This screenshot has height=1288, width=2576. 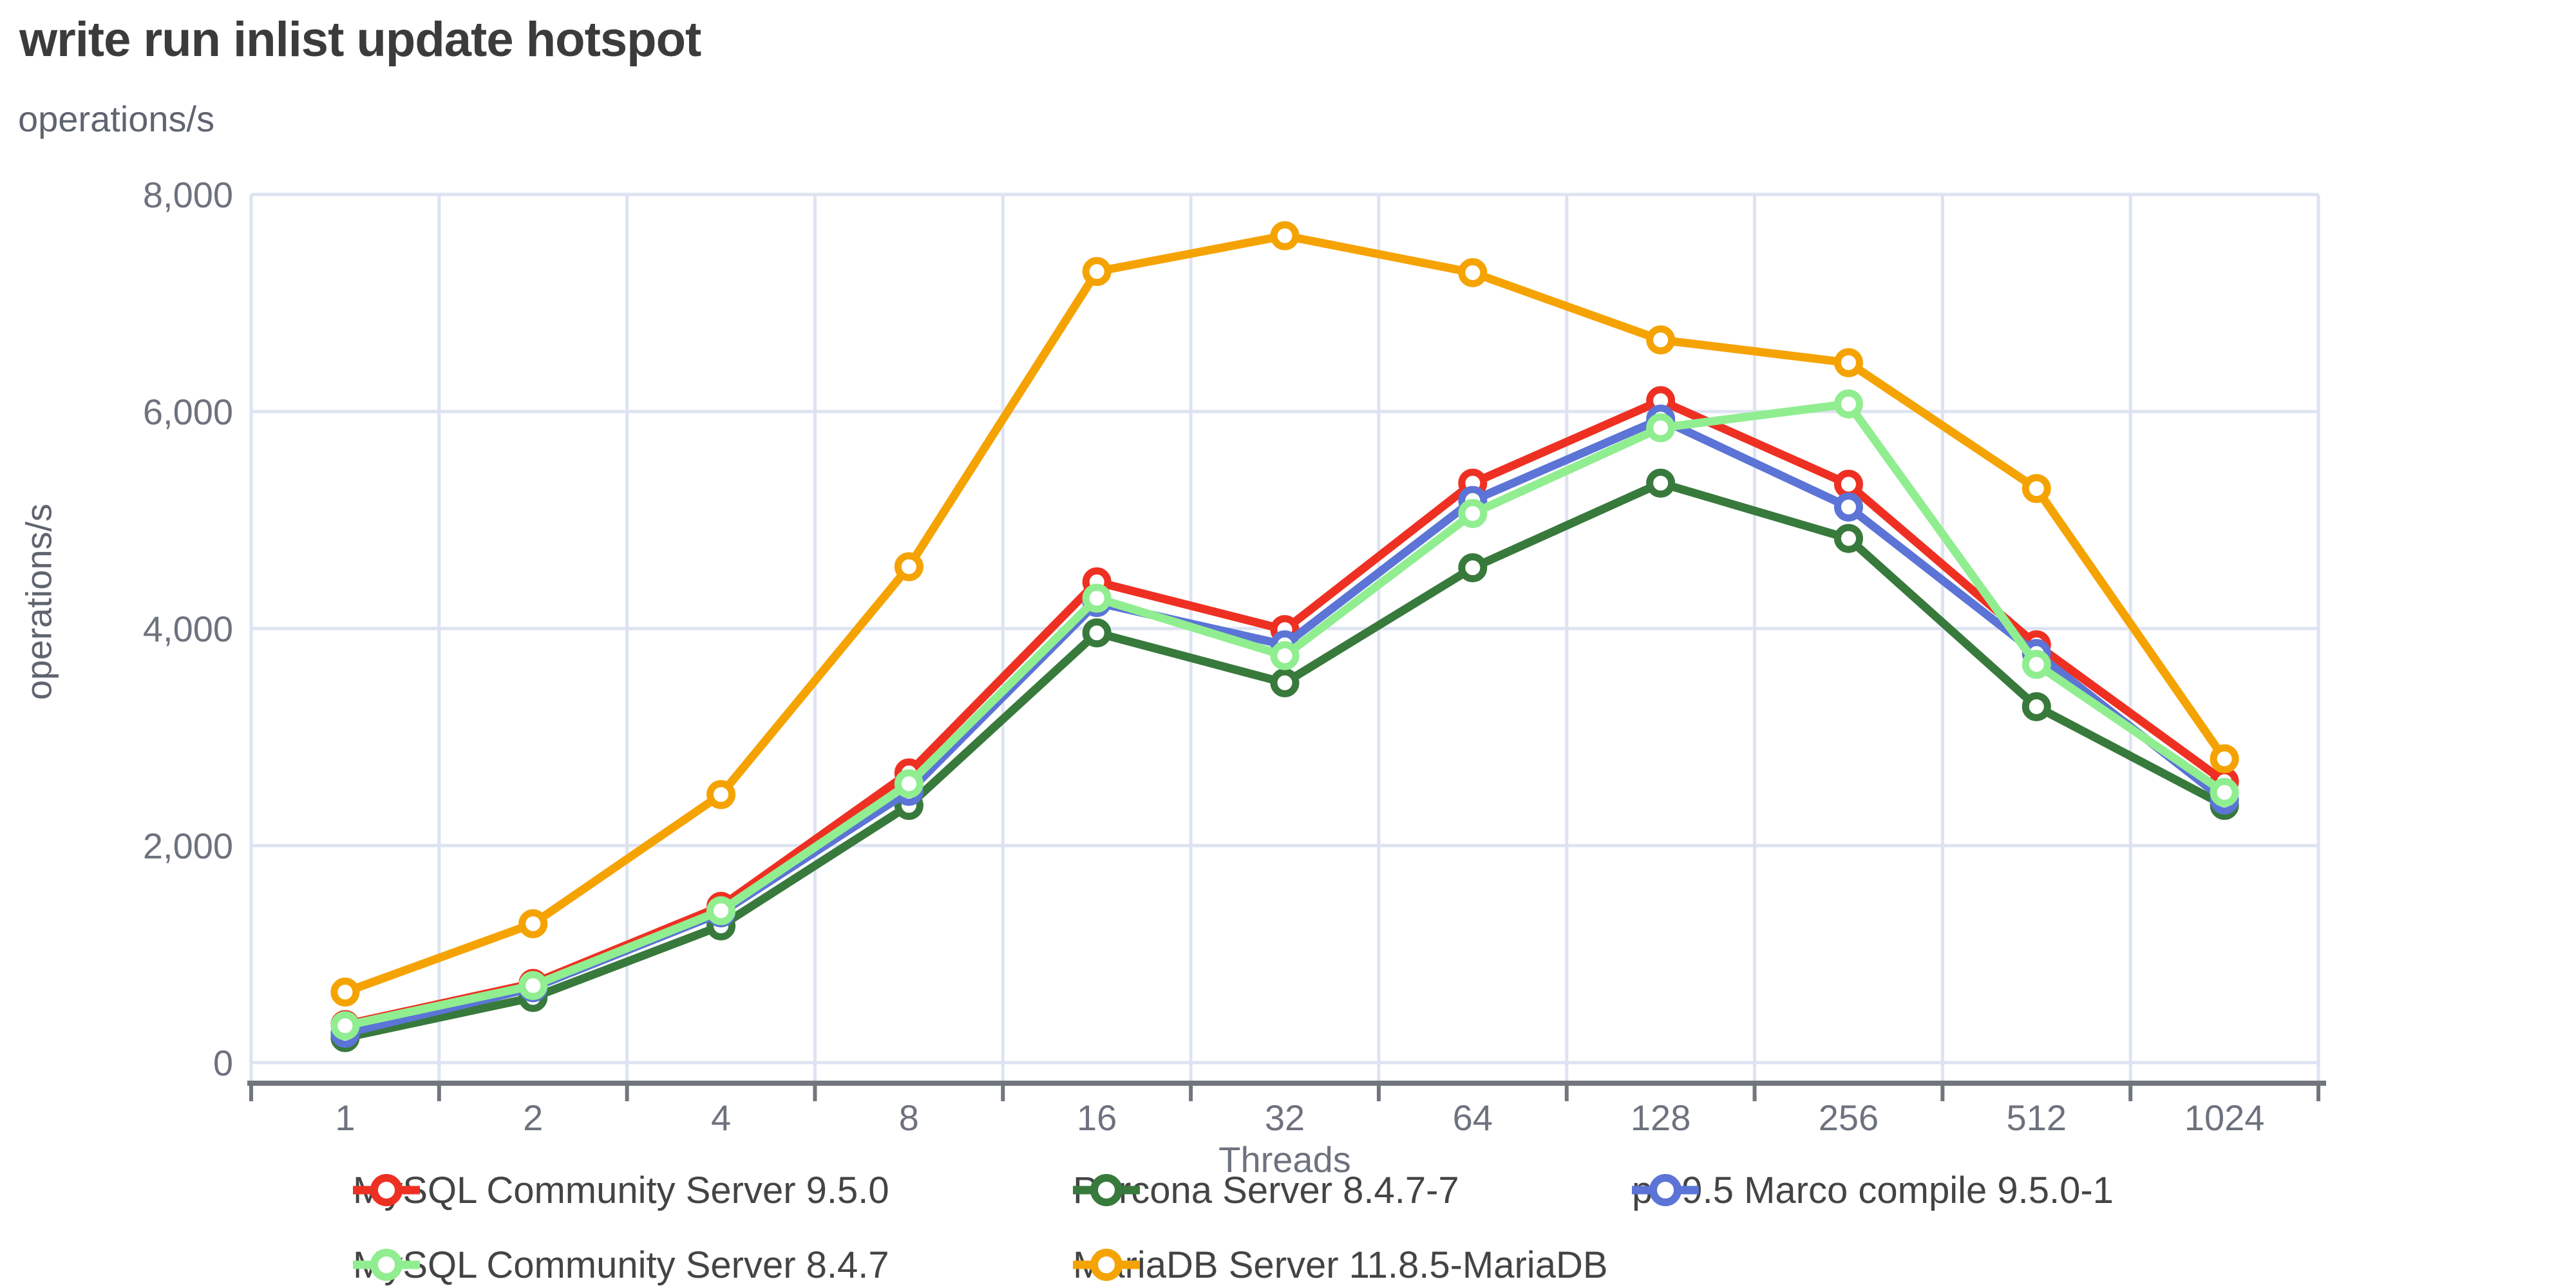 What do you see at coordinates (1849, 1117) in the screenshot?
I see `x-tick-label: 256` at bounding box center [1849, 1117].